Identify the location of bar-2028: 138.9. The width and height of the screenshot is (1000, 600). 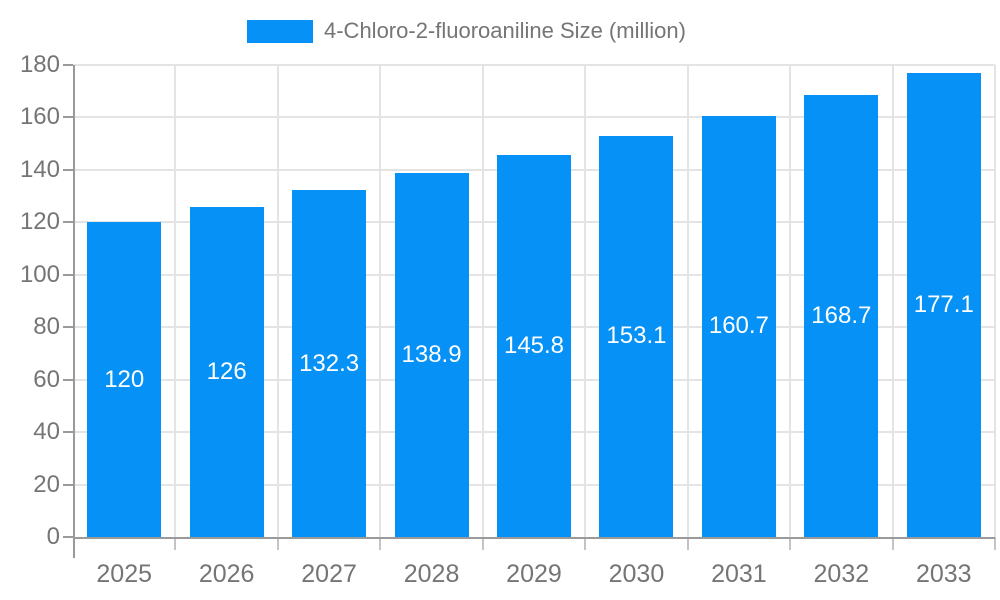
(431, 354).